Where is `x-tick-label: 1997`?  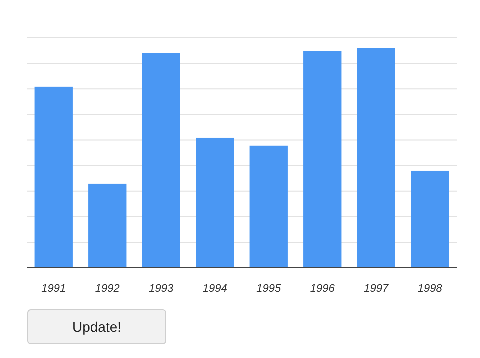 x-tick-label: 1997 is located at coordinates (377, 289).